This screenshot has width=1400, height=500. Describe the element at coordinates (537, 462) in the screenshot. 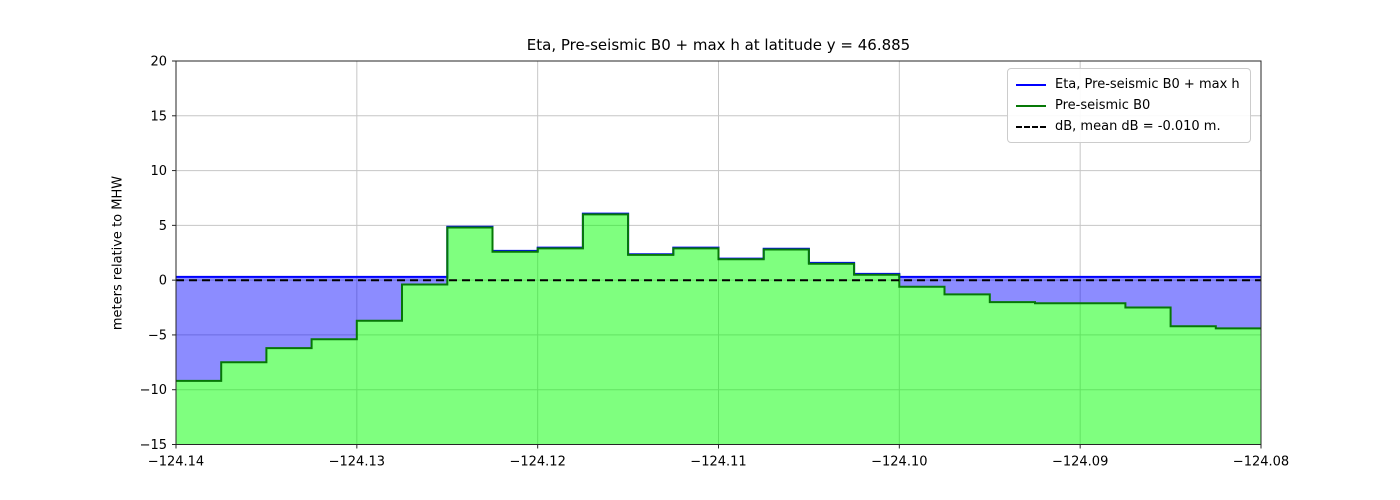

I see `x-tick-label: −124.12` at that location.